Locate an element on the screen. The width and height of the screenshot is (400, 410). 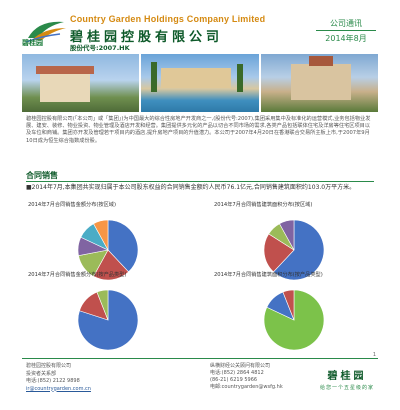
issue-badge: 公司通讯 2014年8月 is located at coordinates (346, 31).